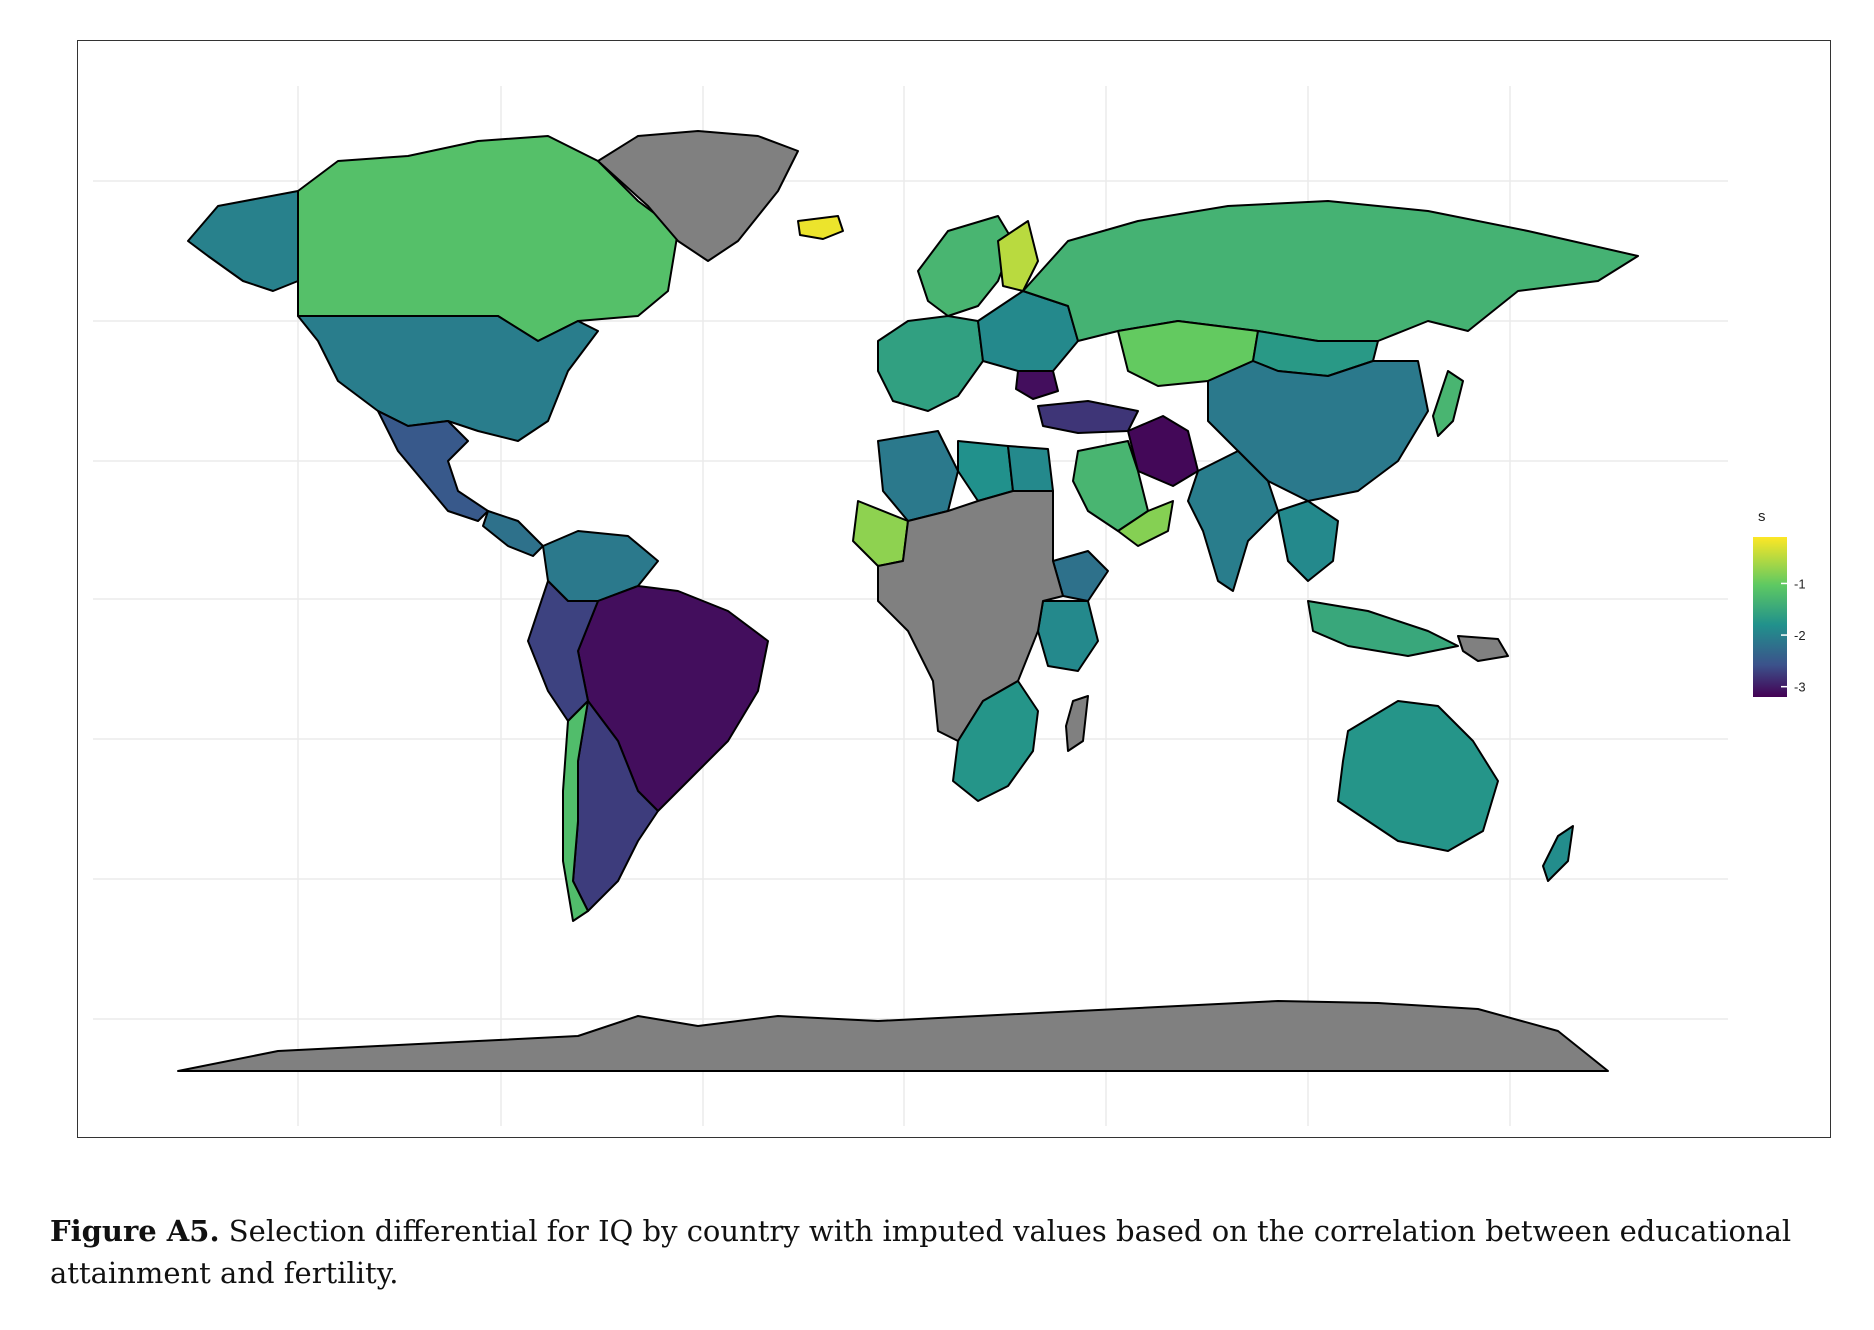 The width and height of the screenshot is (1874, 1330). What do you see at coordinates (930, 363) in the screenshot?
I see `region-western-europe` at bounding box center [930, 363].